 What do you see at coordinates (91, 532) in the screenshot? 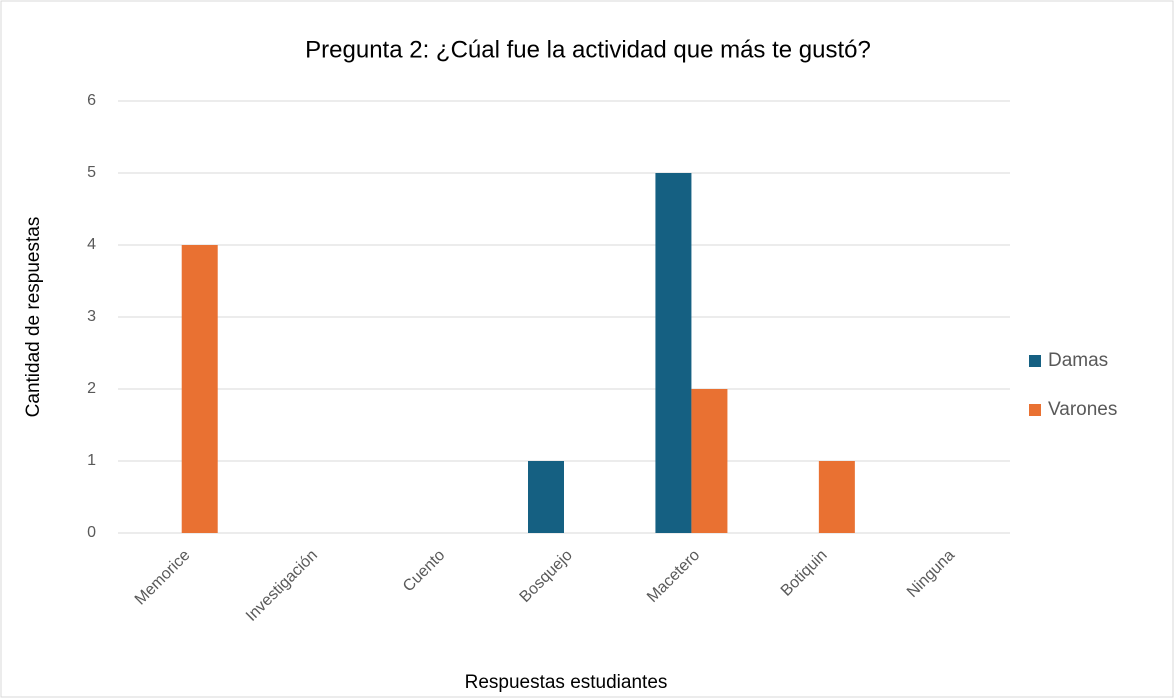
I see `y-tick-label: 0` at bounding box center [91, 532].